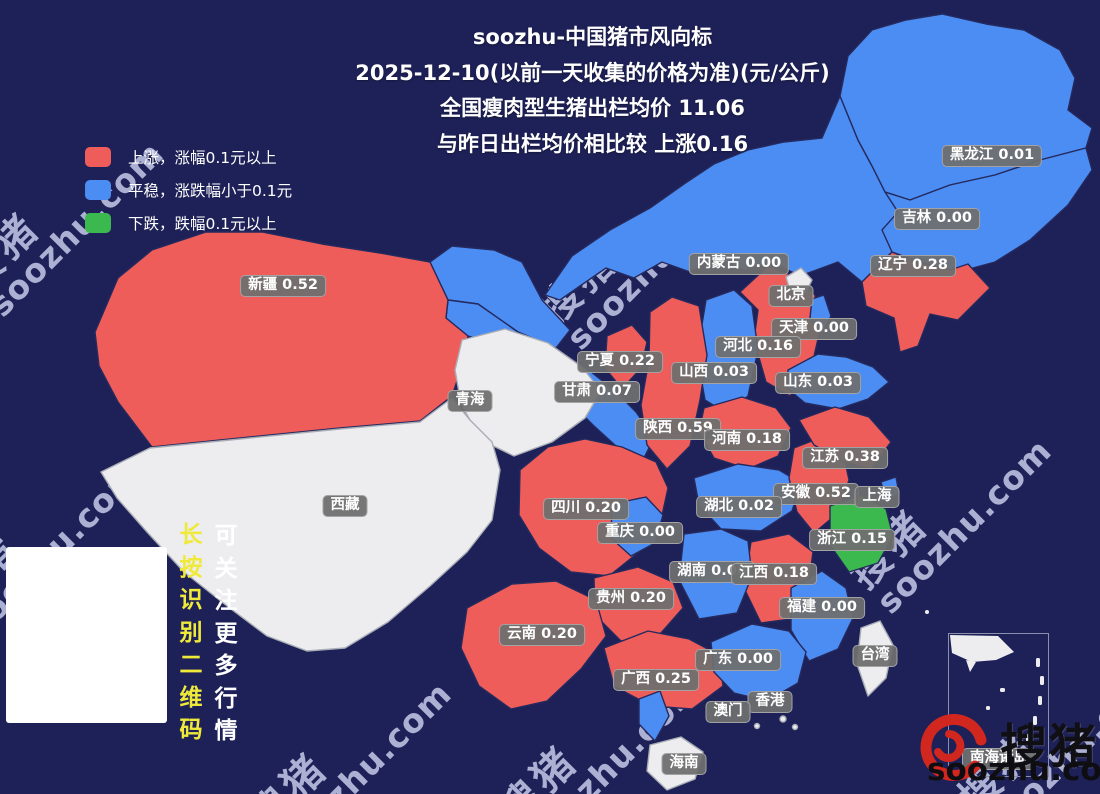 Image resolution: width=1100 pixels, height=794 pixels. I want to click on province-广东, so click(654, 716).